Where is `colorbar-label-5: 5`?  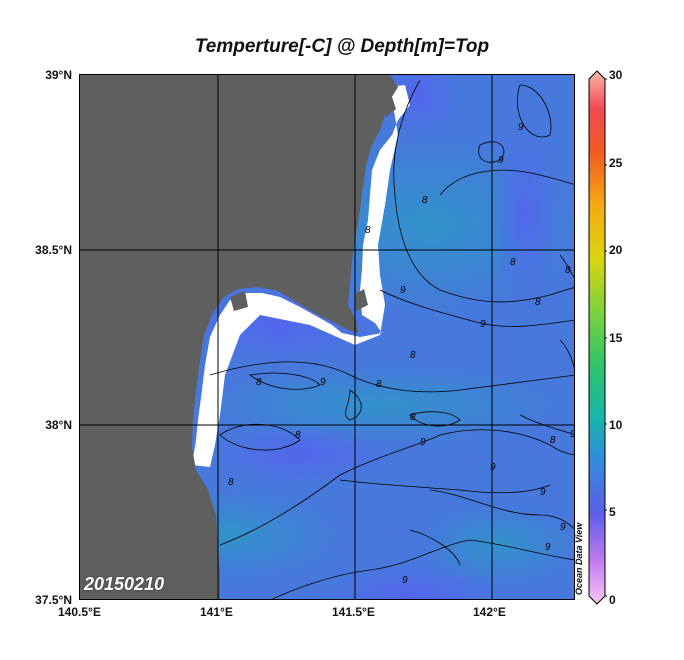
colorbar-label-5: 5 is located at coordinates (612, 512).